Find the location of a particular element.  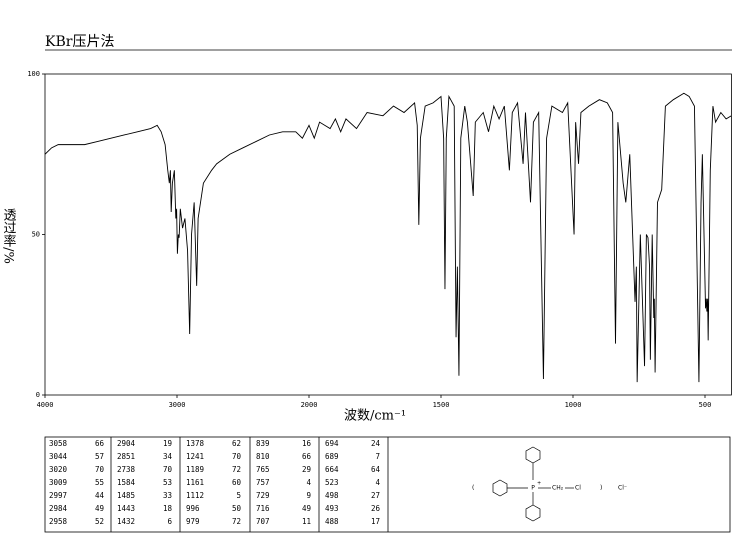

peak-transmittance: 5 is located at coordinates (238, 495).